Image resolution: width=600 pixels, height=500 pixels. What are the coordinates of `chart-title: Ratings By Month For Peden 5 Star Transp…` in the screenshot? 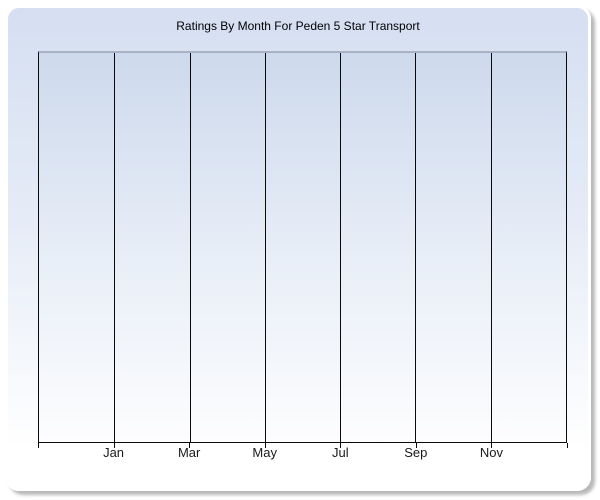 It's located at (298, 26).